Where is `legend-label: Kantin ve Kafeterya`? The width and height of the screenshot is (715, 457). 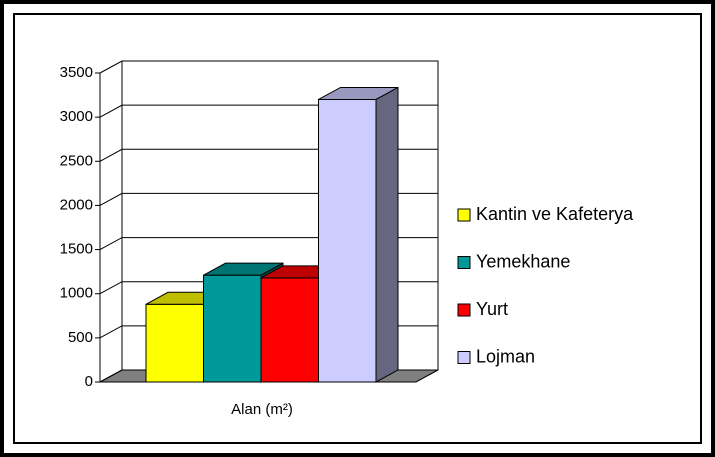 legend-label: Kantin ve Kafeterya is located at coordinates (555, 214).